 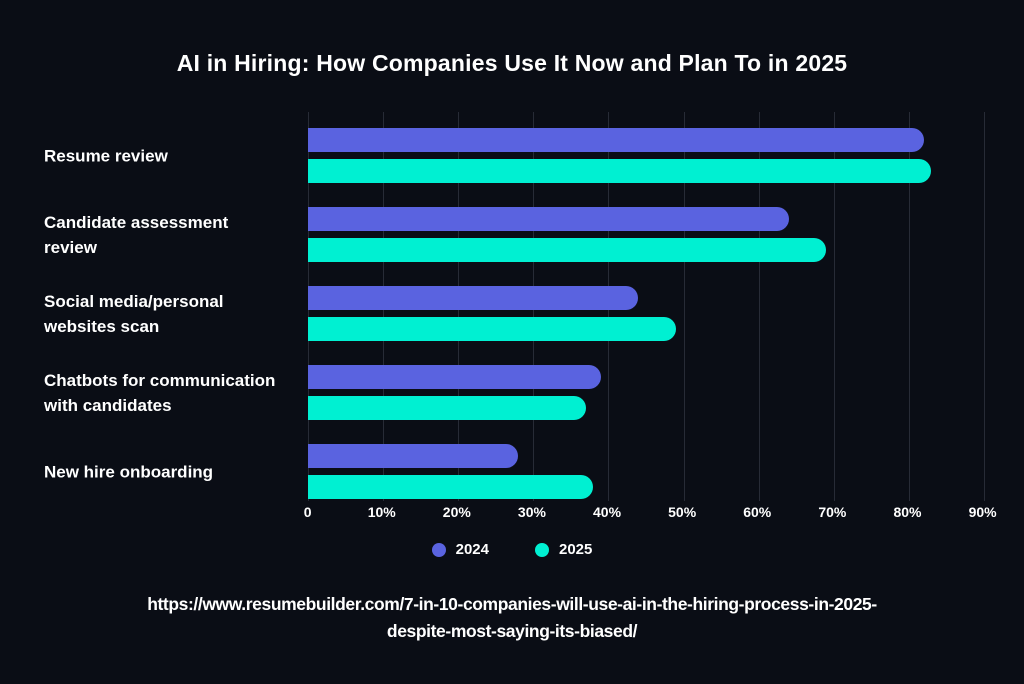 I want to click on legend-label-2024: 2024, so click(x=472, y=549).